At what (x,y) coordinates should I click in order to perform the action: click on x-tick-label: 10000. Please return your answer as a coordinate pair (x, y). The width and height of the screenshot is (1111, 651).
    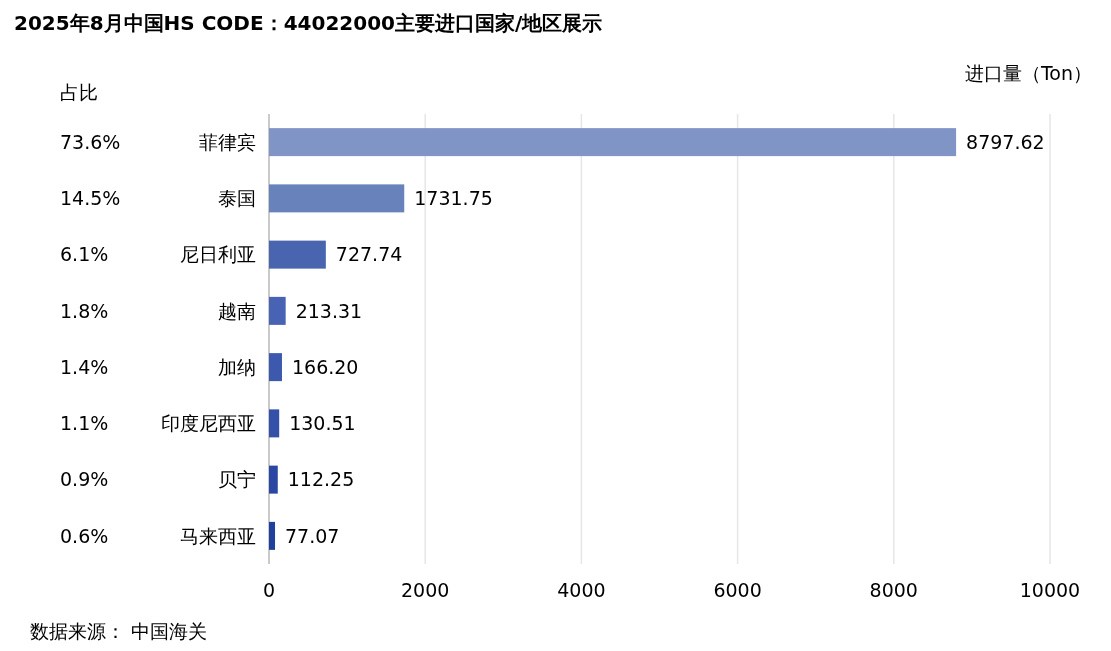
    Looking at the image, I should click on (1050, 590).